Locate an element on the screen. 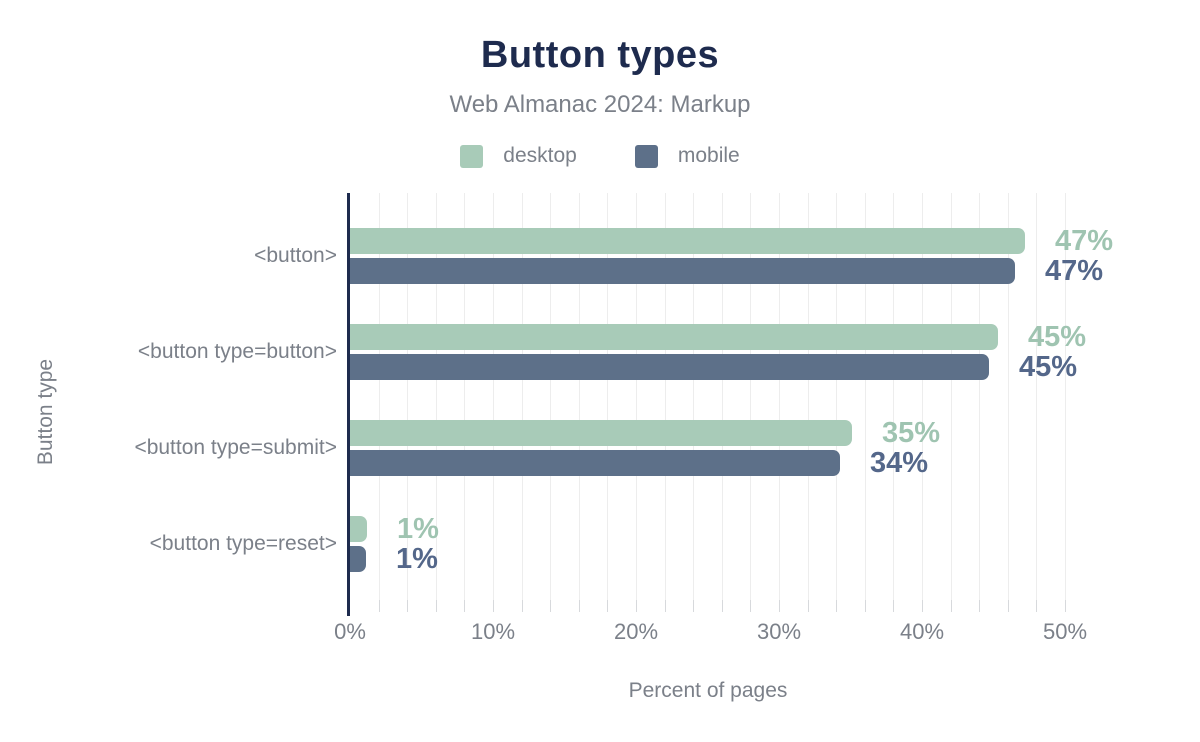 Image resolution: width=1200 pixels, height=742 pixels. legend-swatch-mobile is located at coordinates (646, 156).